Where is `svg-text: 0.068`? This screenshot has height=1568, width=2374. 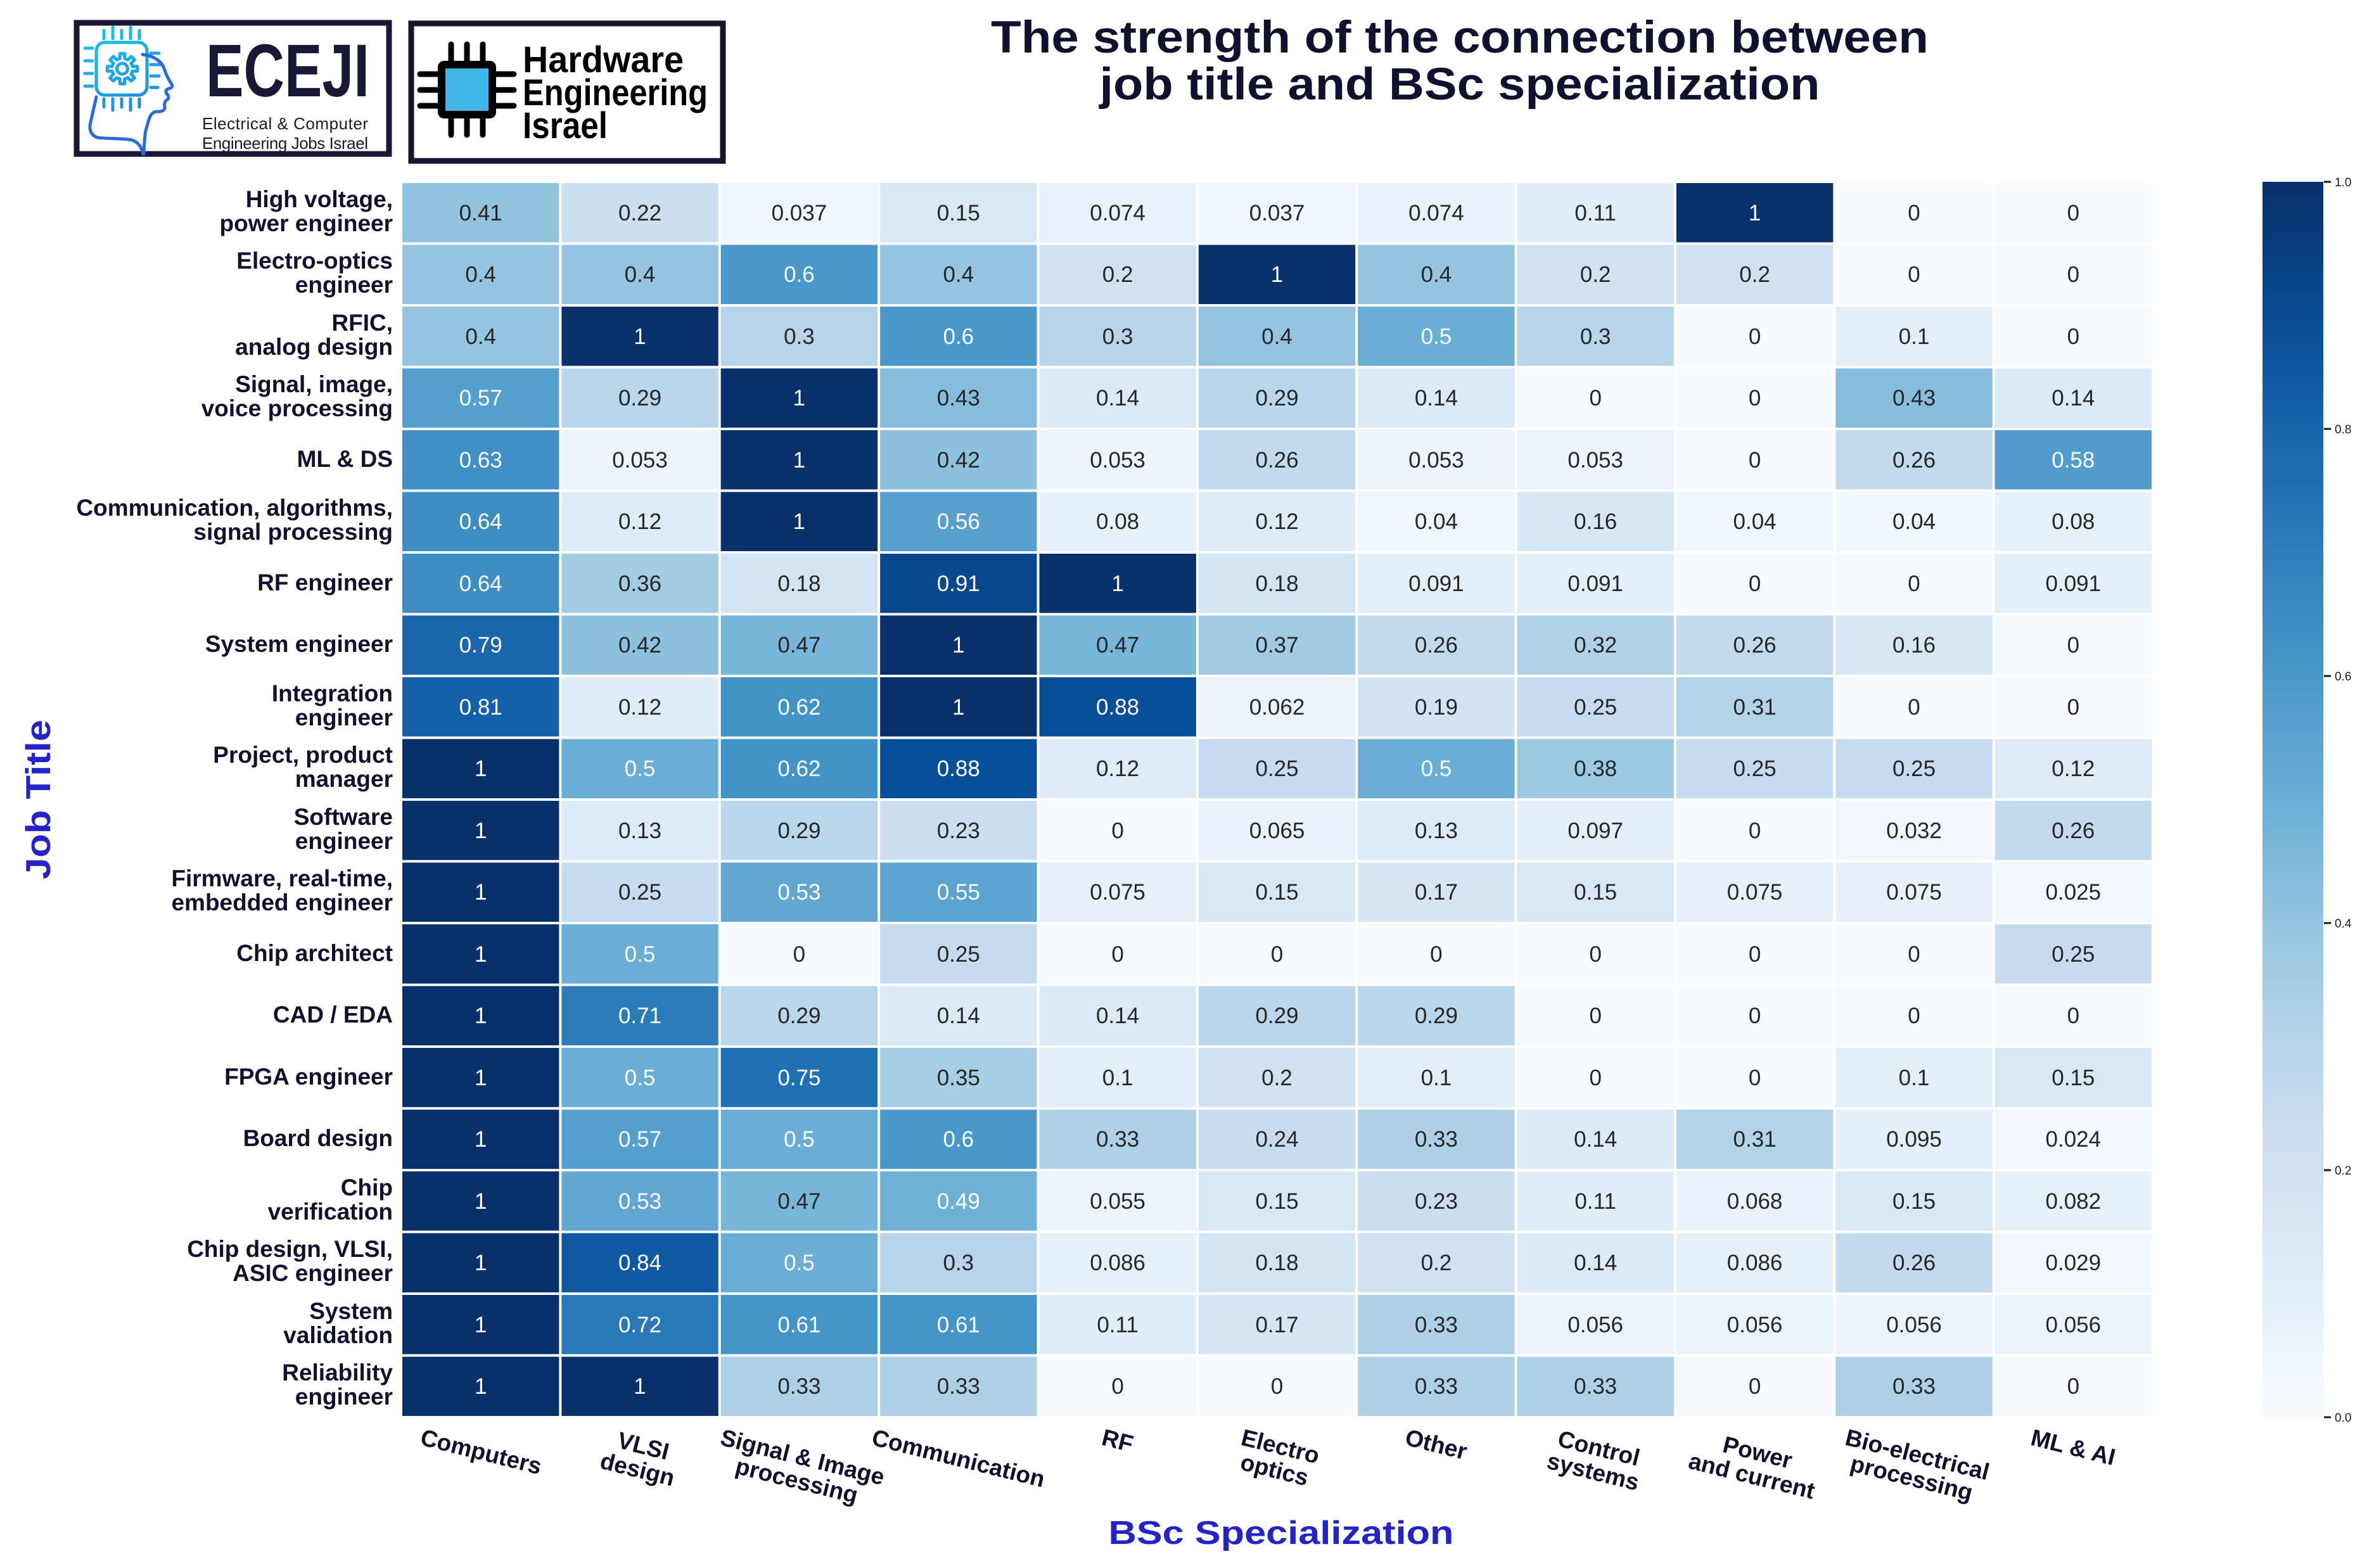 svg-text: 0.068 is located at coordinates (1755, 1201).